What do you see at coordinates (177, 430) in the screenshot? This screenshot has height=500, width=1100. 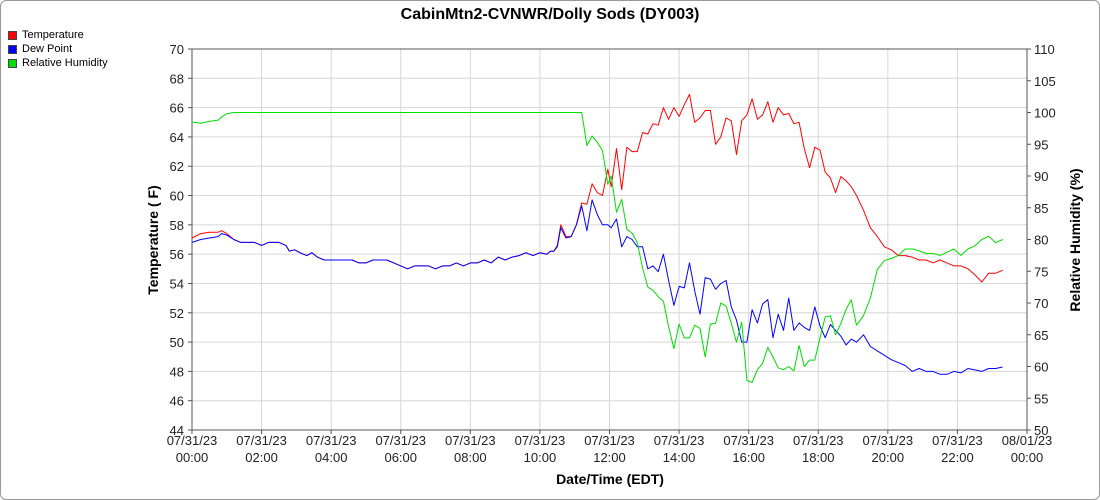 I see `left-tick-label: 44` at bounding box center [177, 430].